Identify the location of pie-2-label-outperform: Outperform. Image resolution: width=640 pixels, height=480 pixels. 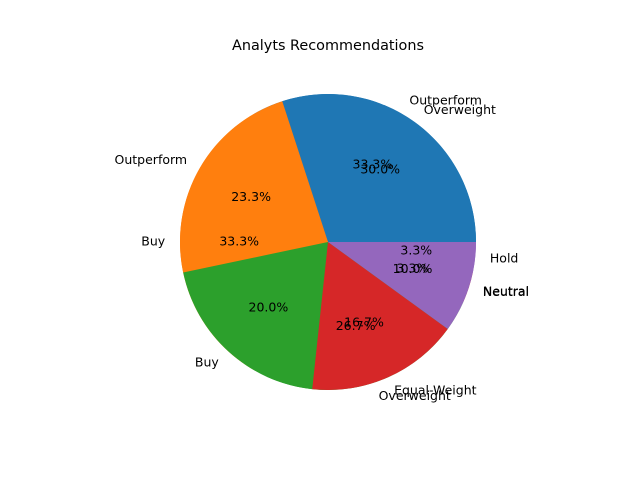
(151, 159).